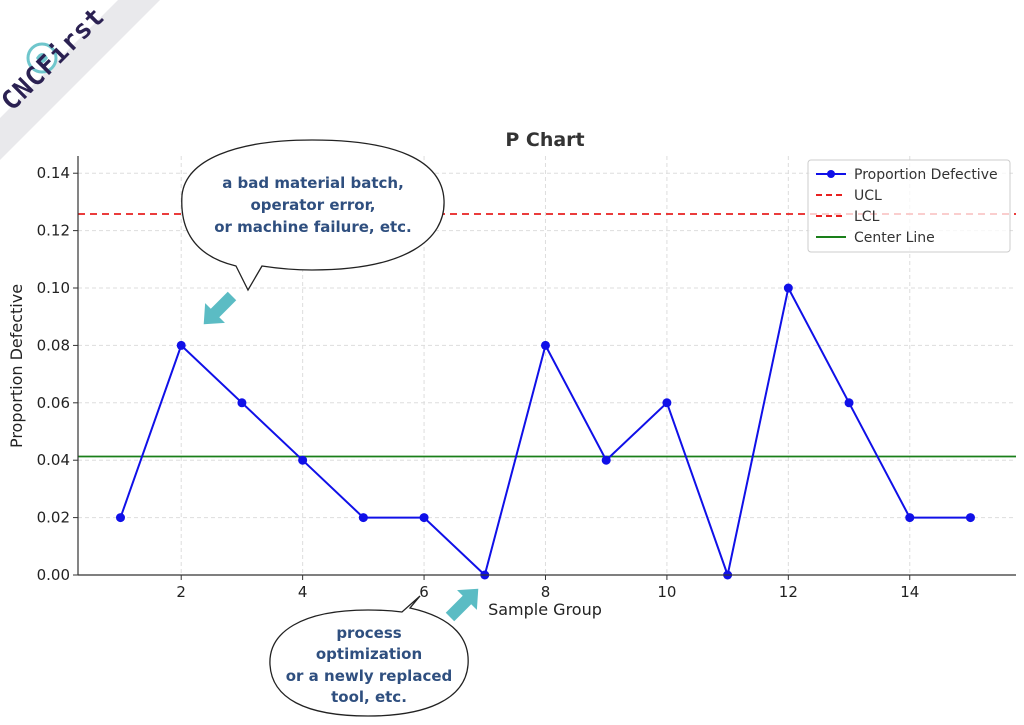  I want to click on x-tick-label: 6, so click(424, 592).